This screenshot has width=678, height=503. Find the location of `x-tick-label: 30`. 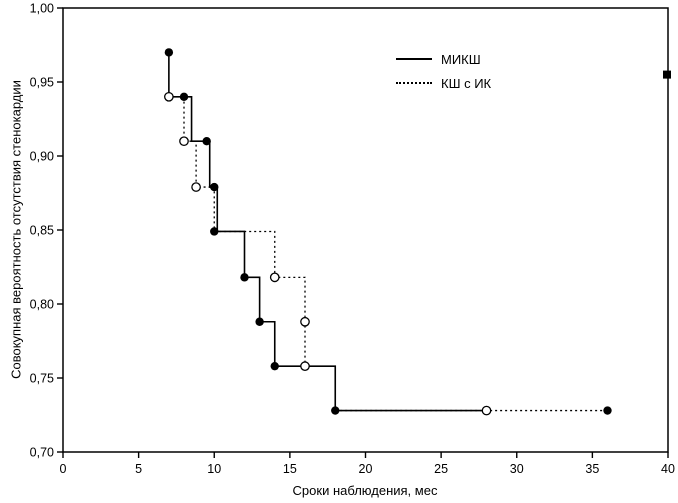

x-tick-label: 30 is located at coordinates (517, 469).